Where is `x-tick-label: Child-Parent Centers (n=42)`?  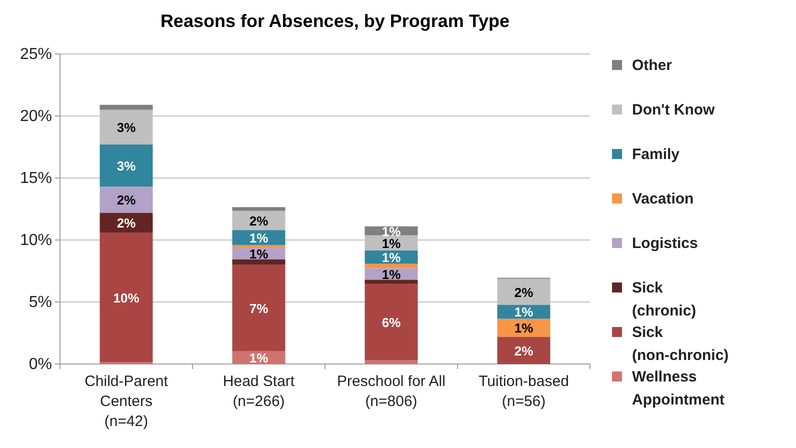 x-tick-label: Child-Parent Centers (n=42) is located at coordinates (126, 401).